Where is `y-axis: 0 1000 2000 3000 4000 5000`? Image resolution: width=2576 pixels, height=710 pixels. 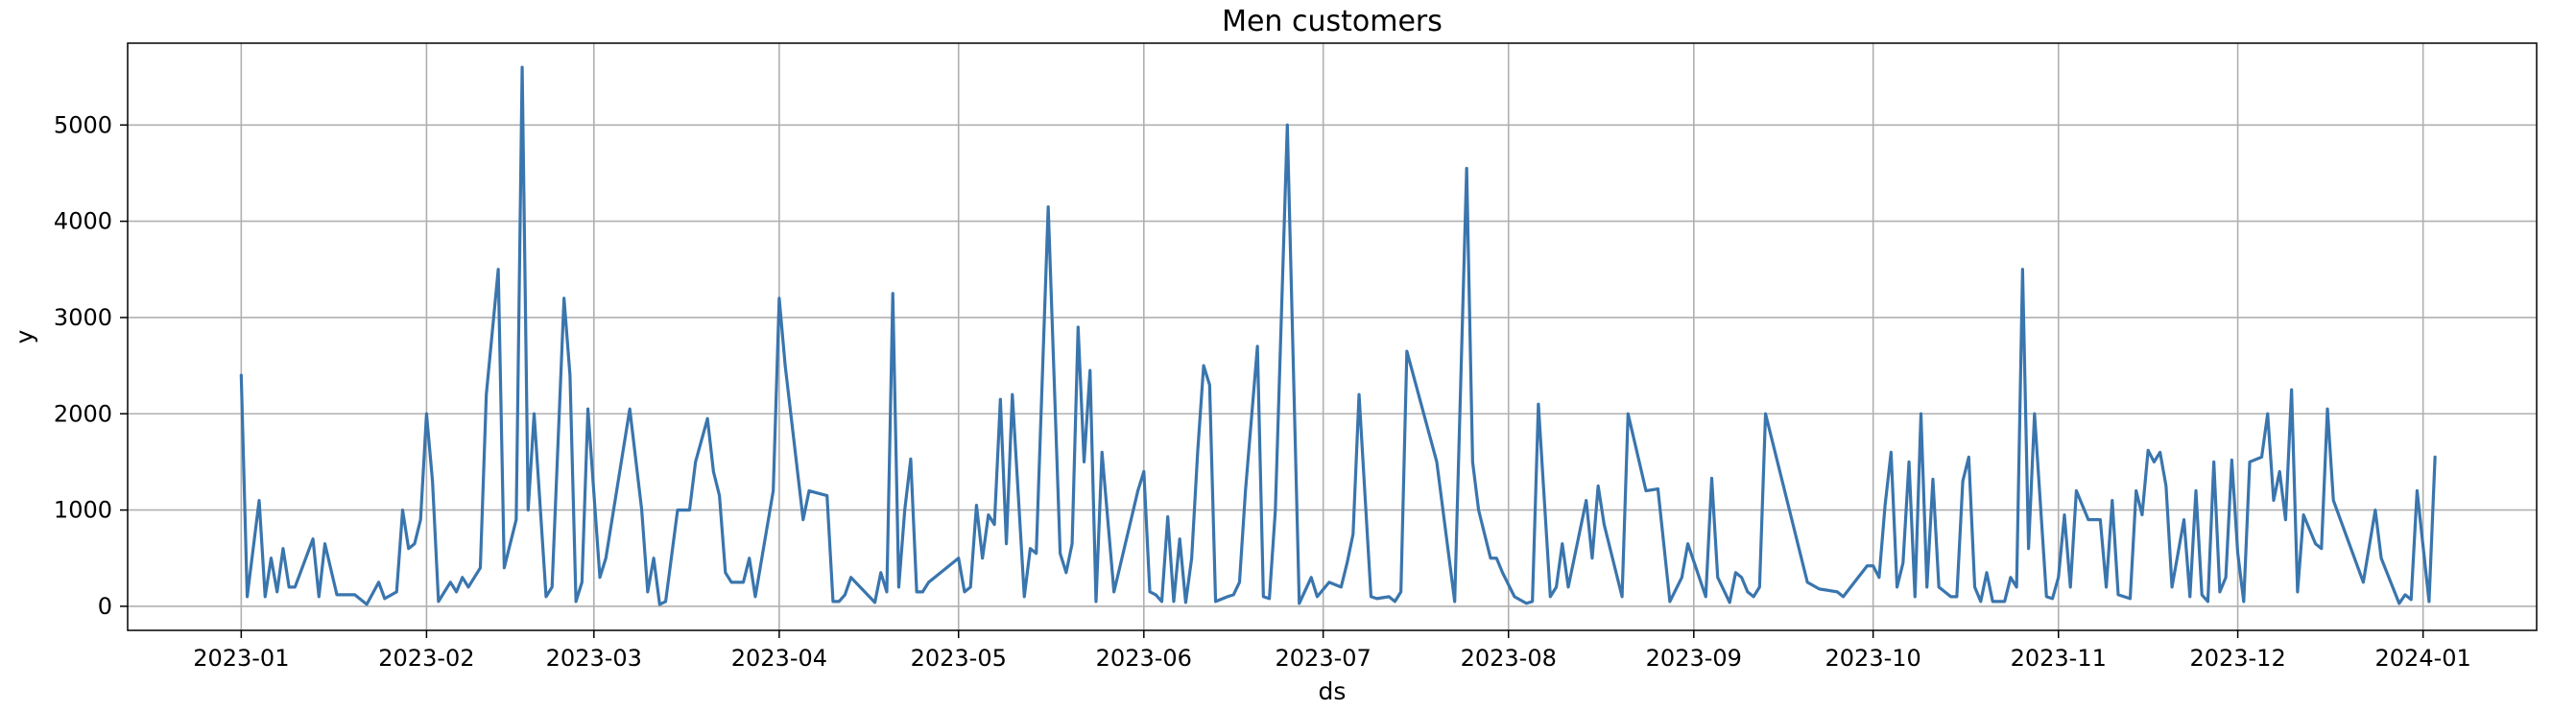
y-axis: 0 1000 2000 3000 4000 5000 is located at coordinates (91, 365).